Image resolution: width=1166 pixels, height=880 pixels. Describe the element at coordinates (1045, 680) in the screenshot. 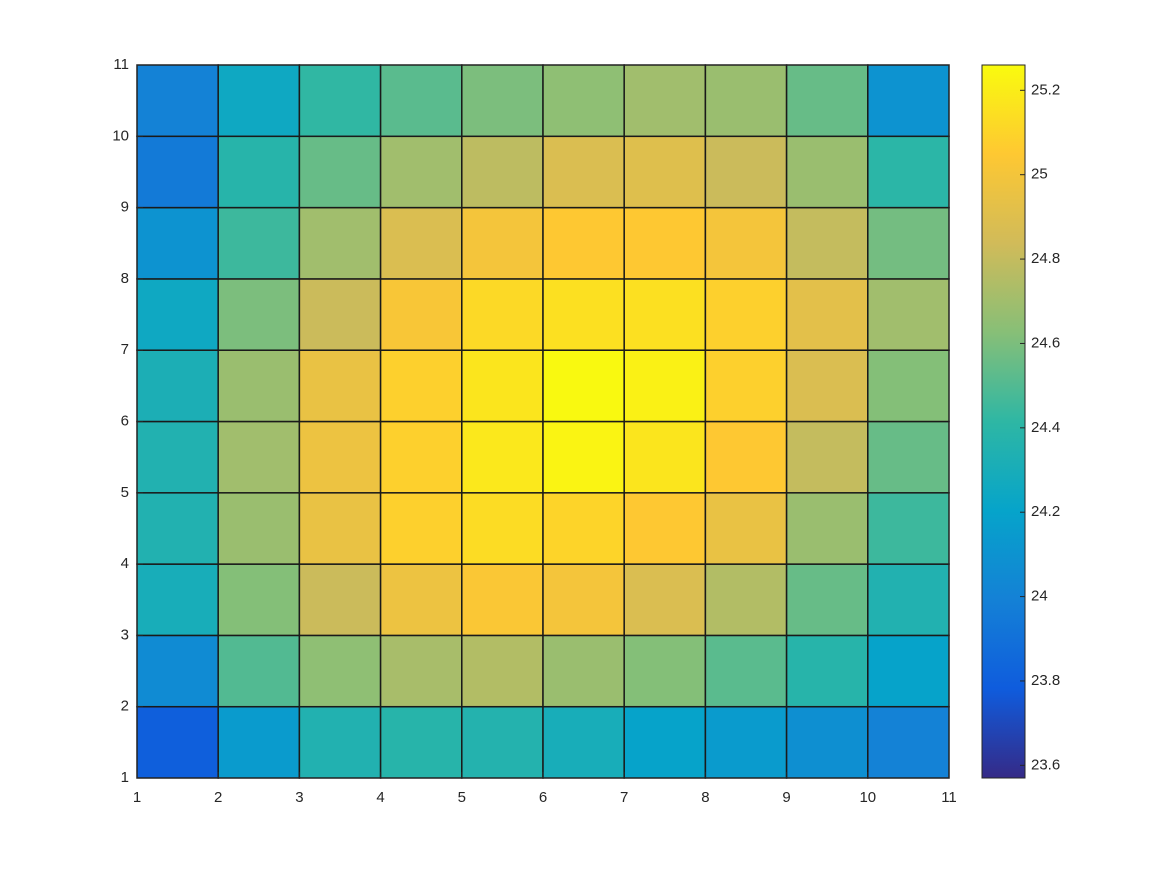

I see `colorbar-tick-label: 23.8` at that location.